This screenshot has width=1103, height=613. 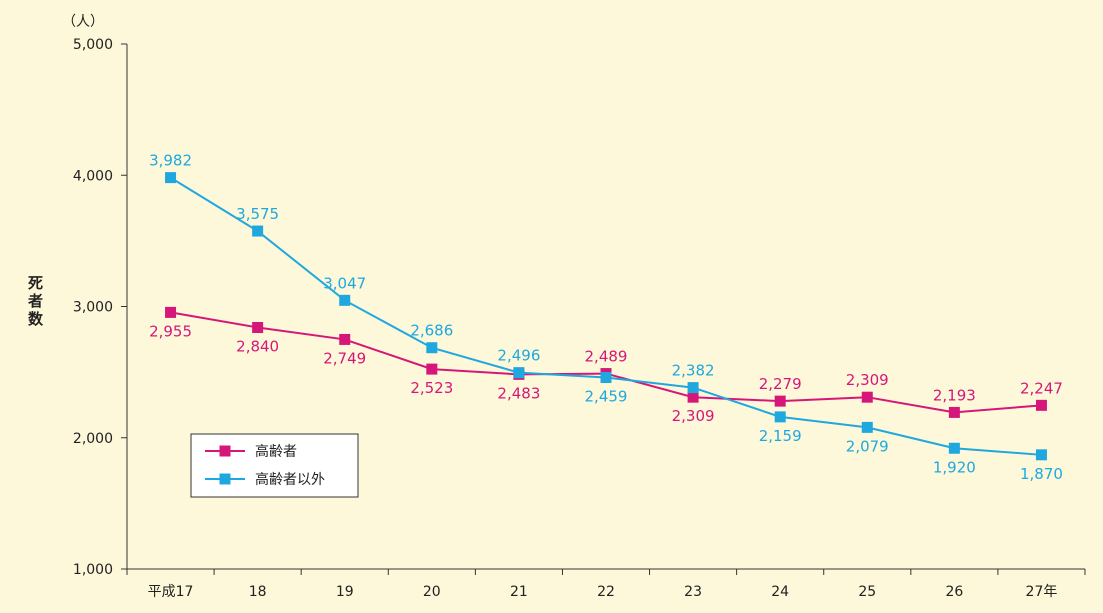 I want to click on y-axis-label-char: 数, so click(x=36, y=319).